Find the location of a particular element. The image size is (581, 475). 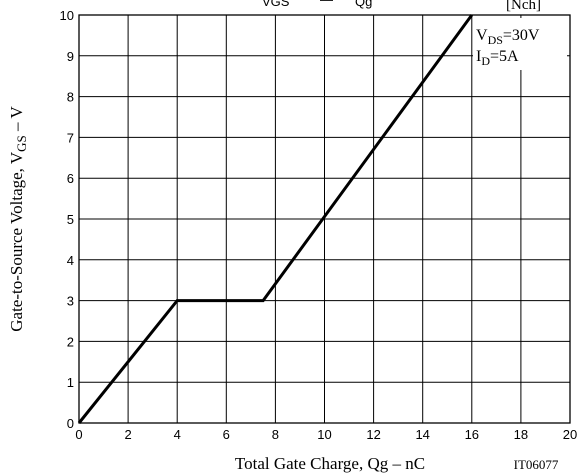

y-tick-label: 3 is located at coordinates (70, 301).